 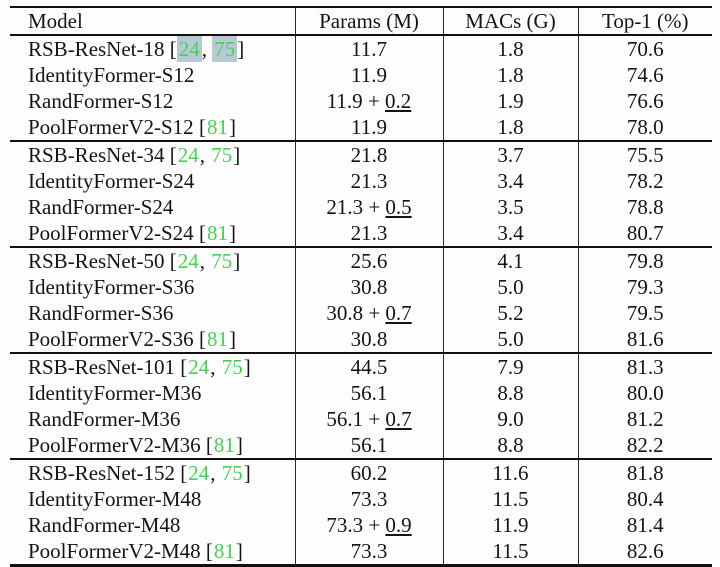 What do you see at coordinates (644, 552) in the screenshot?
I see `top1-cell: 82.6` at bounding box center [644, 552].